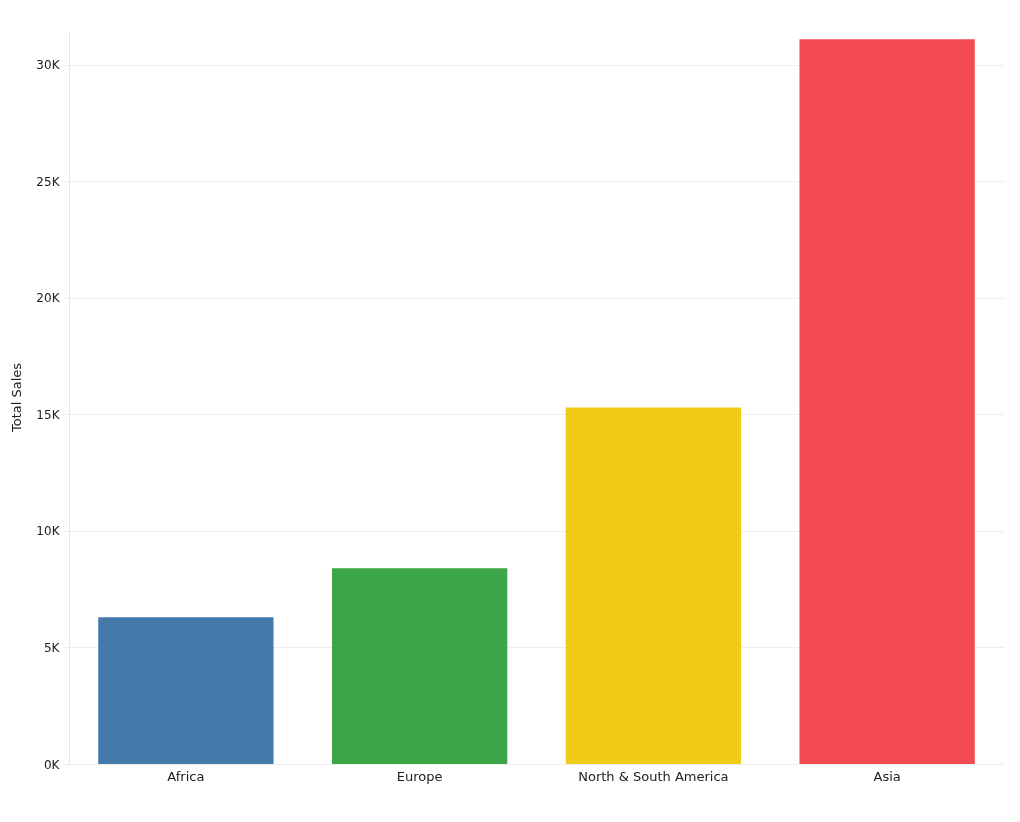  What do you see at coordinates (48, 65) in the screenshot?
I see `y-tick-label: 30K` at bounding box center [48, 65].